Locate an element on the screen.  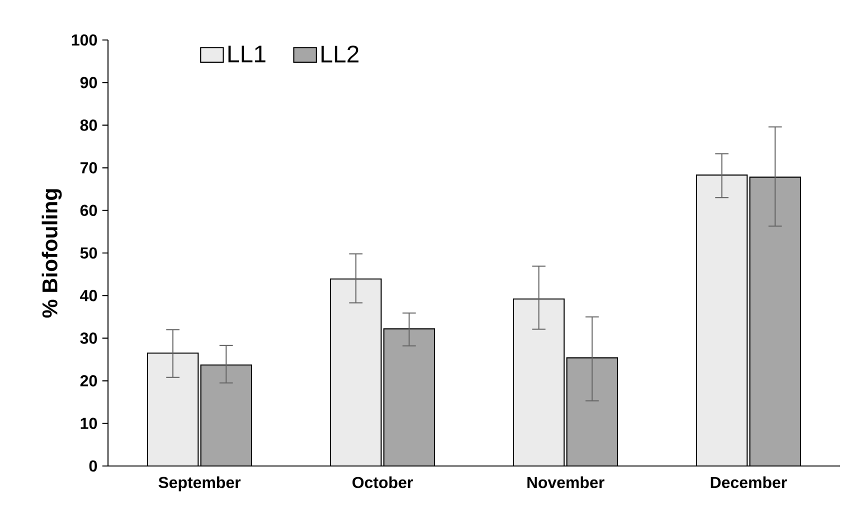
x-tick-label: November is located at coordinates (565, 482).